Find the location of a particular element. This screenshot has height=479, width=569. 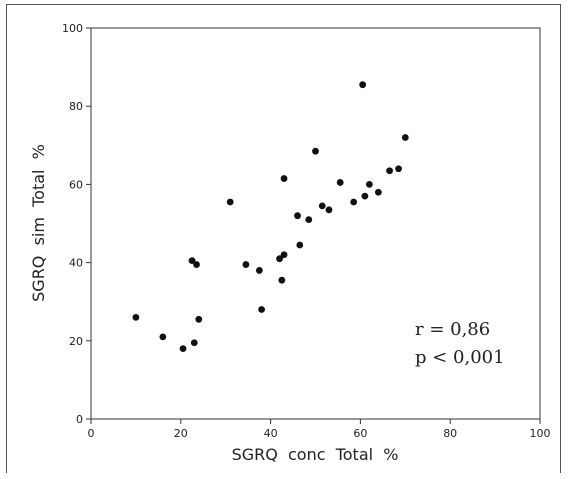

x-tick-label: 40 is located at coordinates (271, 433).